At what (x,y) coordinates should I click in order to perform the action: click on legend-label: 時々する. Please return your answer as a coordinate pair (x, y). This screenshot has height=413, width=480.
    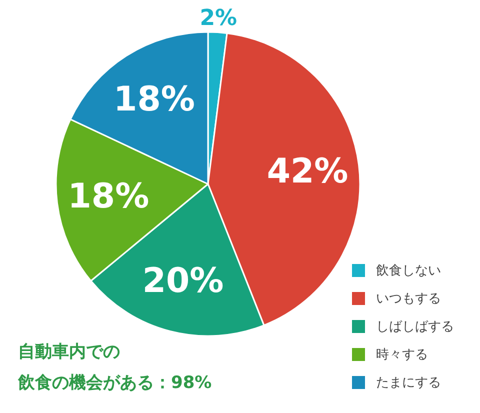
    Looking at the image, I should click on (402, 355).